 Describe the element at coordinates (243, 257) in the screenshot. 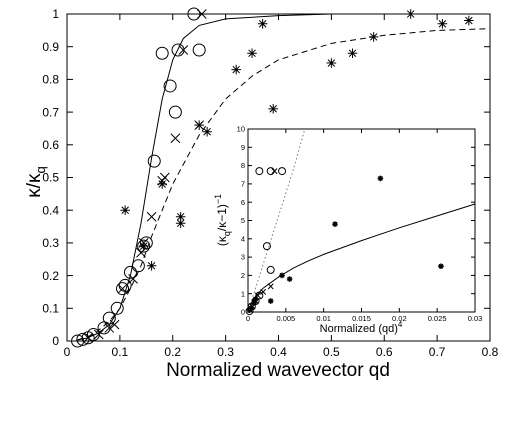

I see `inset-y-tick-label: 3` at that location.